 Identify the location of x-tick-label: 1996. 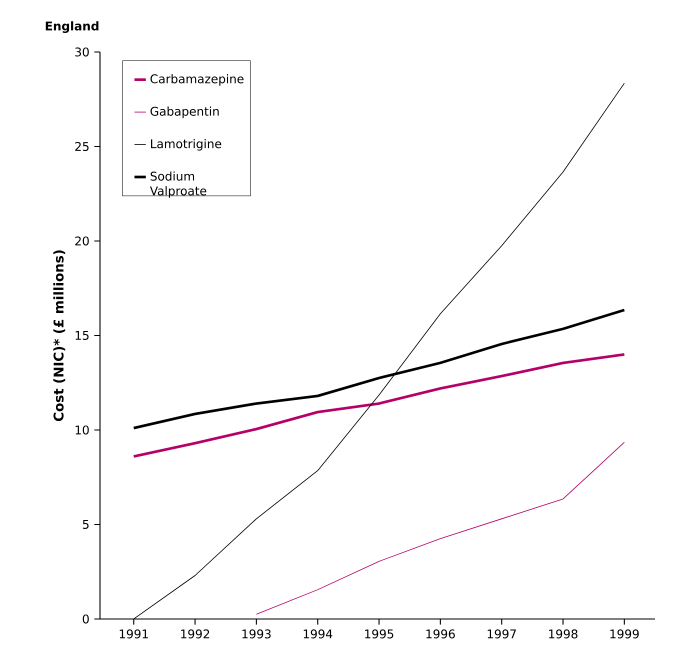
(440, 633).